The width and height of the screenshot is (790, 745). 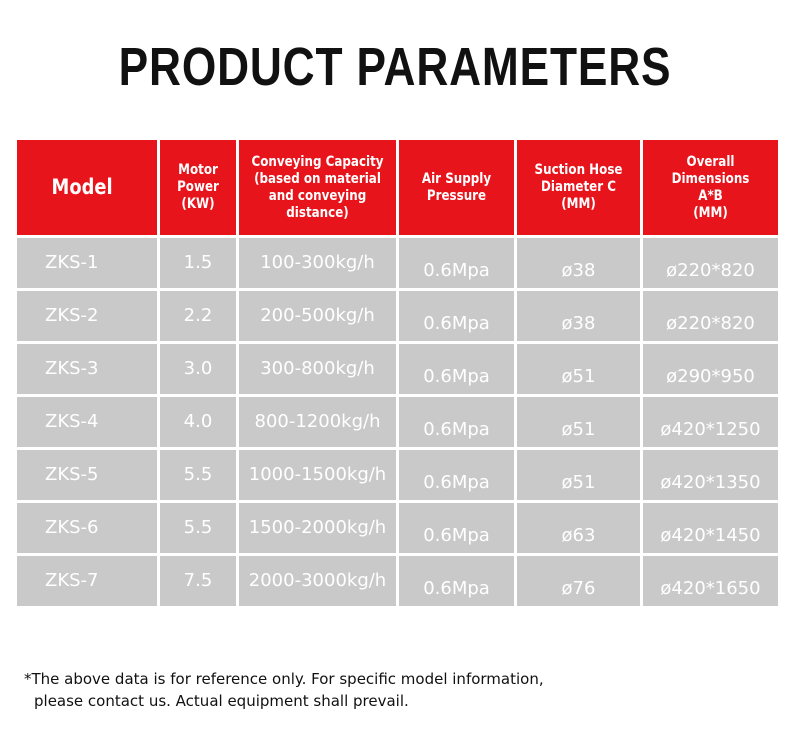 I want to click on header-line: and conveying, so click(x=317, y=195).